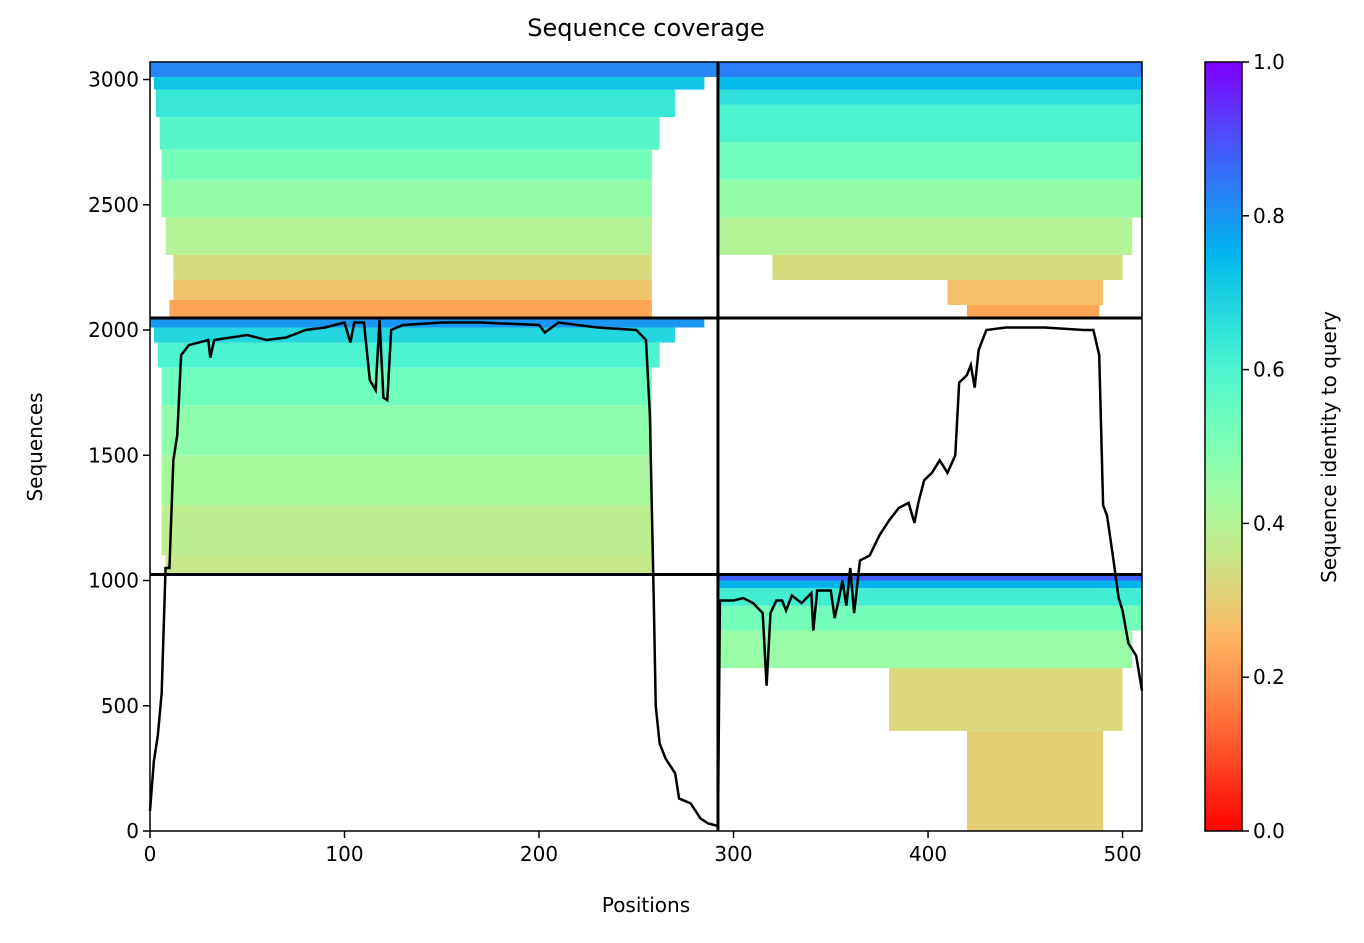 Image resolution: width=1364 pixels, height=943 pixels. I want to click on y-tick-label: 2000, so click(113, 330).